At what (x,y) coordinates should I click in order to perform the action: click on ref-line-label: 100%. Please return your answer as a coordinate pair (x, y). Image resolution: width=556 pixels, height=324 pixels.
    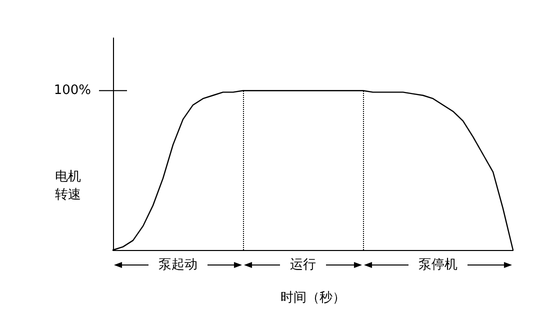
    Looking at the image, I should click on (72, 90).